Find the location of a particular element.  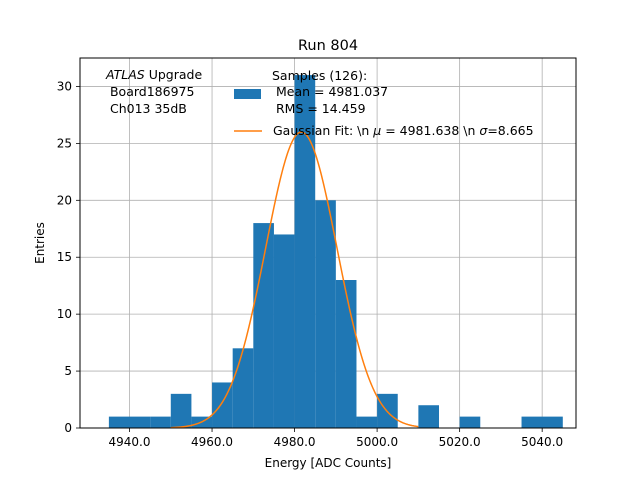

experiment-suffix: Upgrade is located at coordinates (174, 74).